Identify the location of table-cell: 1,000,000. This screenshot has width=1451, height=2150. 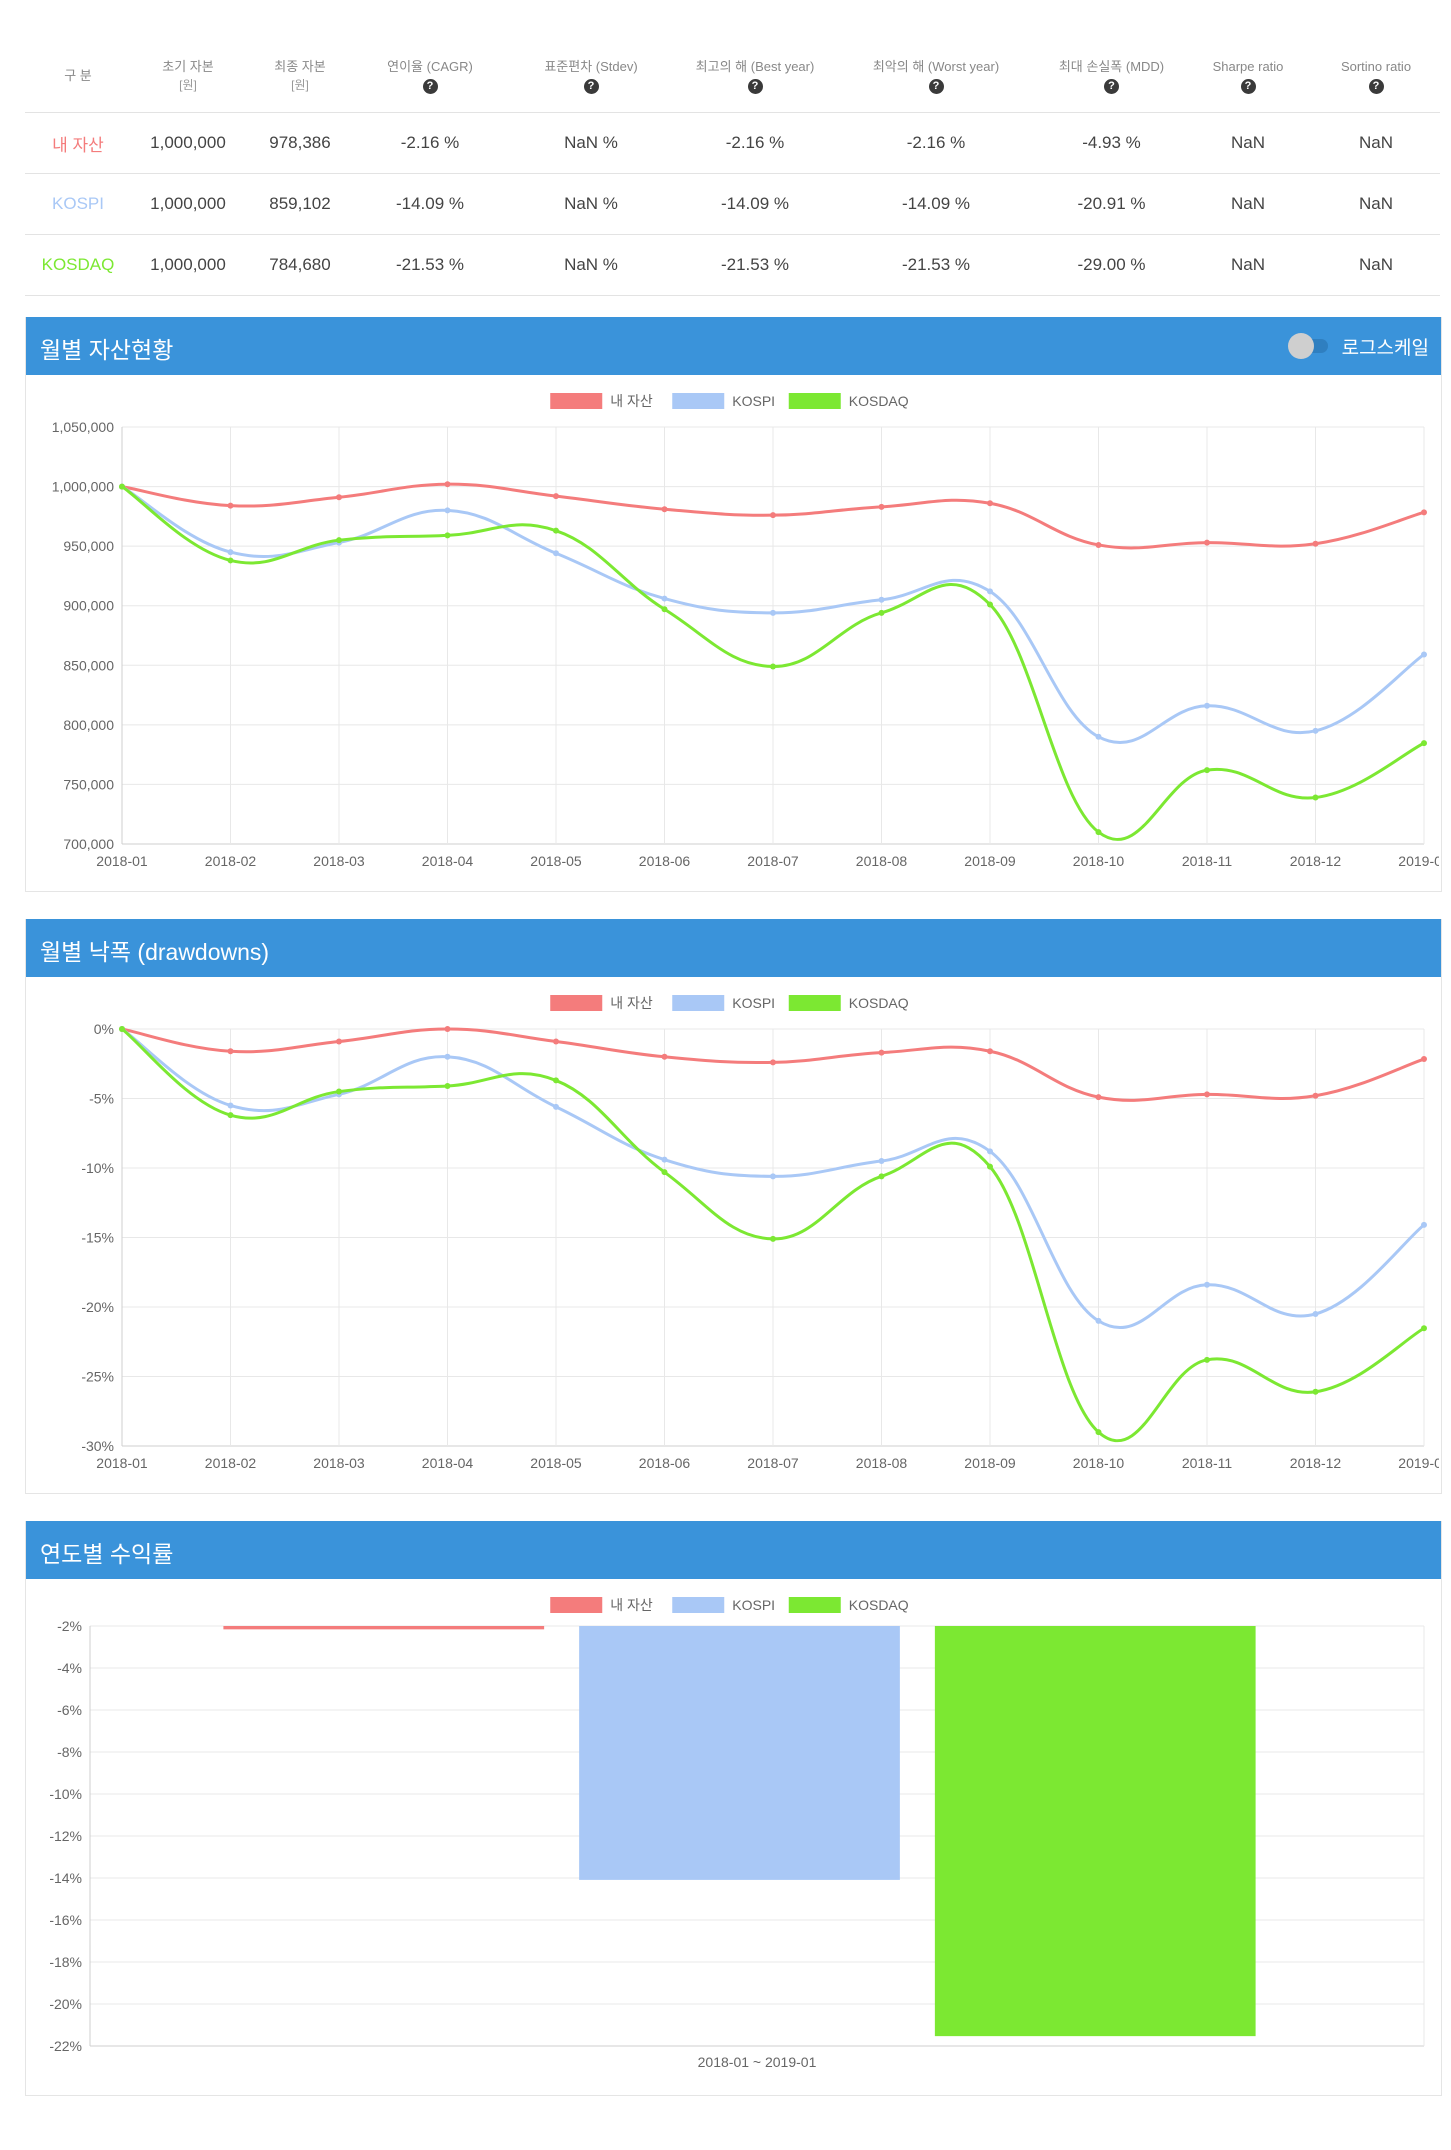
(188, 204).